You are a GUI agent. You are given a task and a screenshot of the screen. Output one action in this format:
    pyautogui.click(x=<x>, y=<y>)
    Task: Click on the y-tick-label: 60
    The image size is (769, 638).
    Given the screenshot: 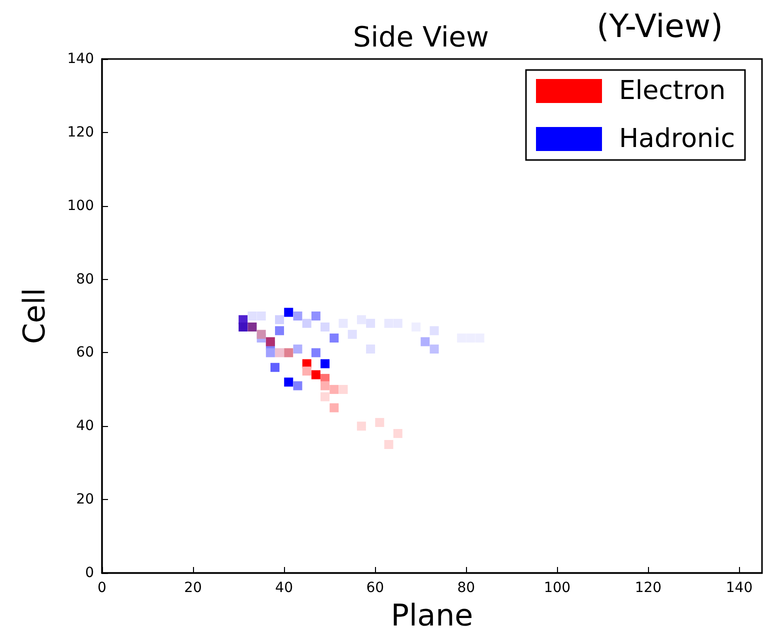 What is the action you would take?
    pyautogui.click(x=85, y=352)
    